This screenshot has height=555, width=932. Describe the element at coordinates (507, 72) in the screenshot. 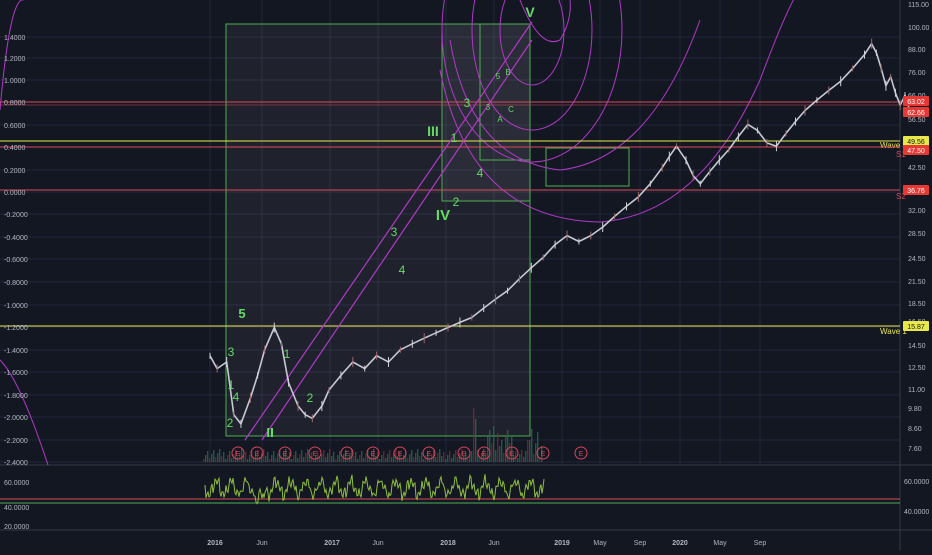

I see `wave-label: B` at that location.